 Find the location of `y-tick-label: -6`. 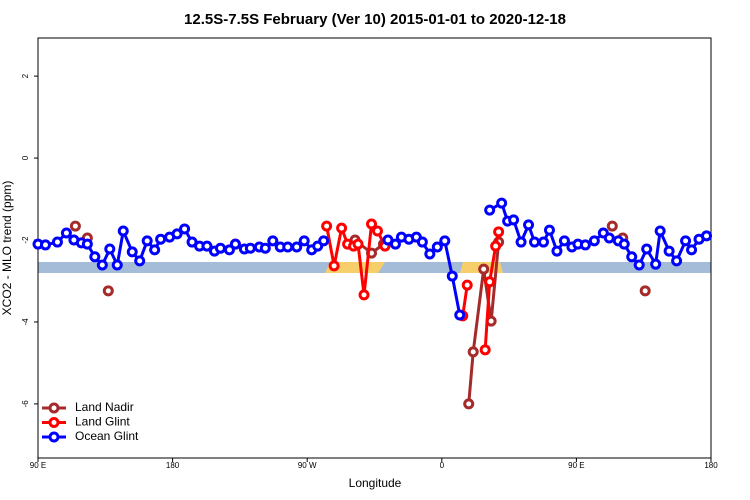

y-tick-label: -6 is located at coordinates (25, 404).